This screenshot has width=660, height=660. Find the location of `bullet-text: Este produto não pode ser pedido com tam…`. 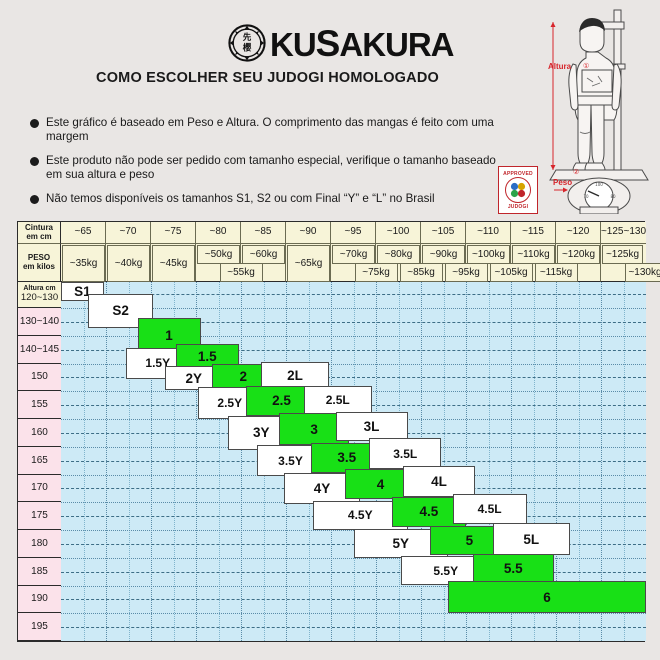

bullet-text: Este produto não pode ser pedido com tam… is located at coordinates (271, 167).